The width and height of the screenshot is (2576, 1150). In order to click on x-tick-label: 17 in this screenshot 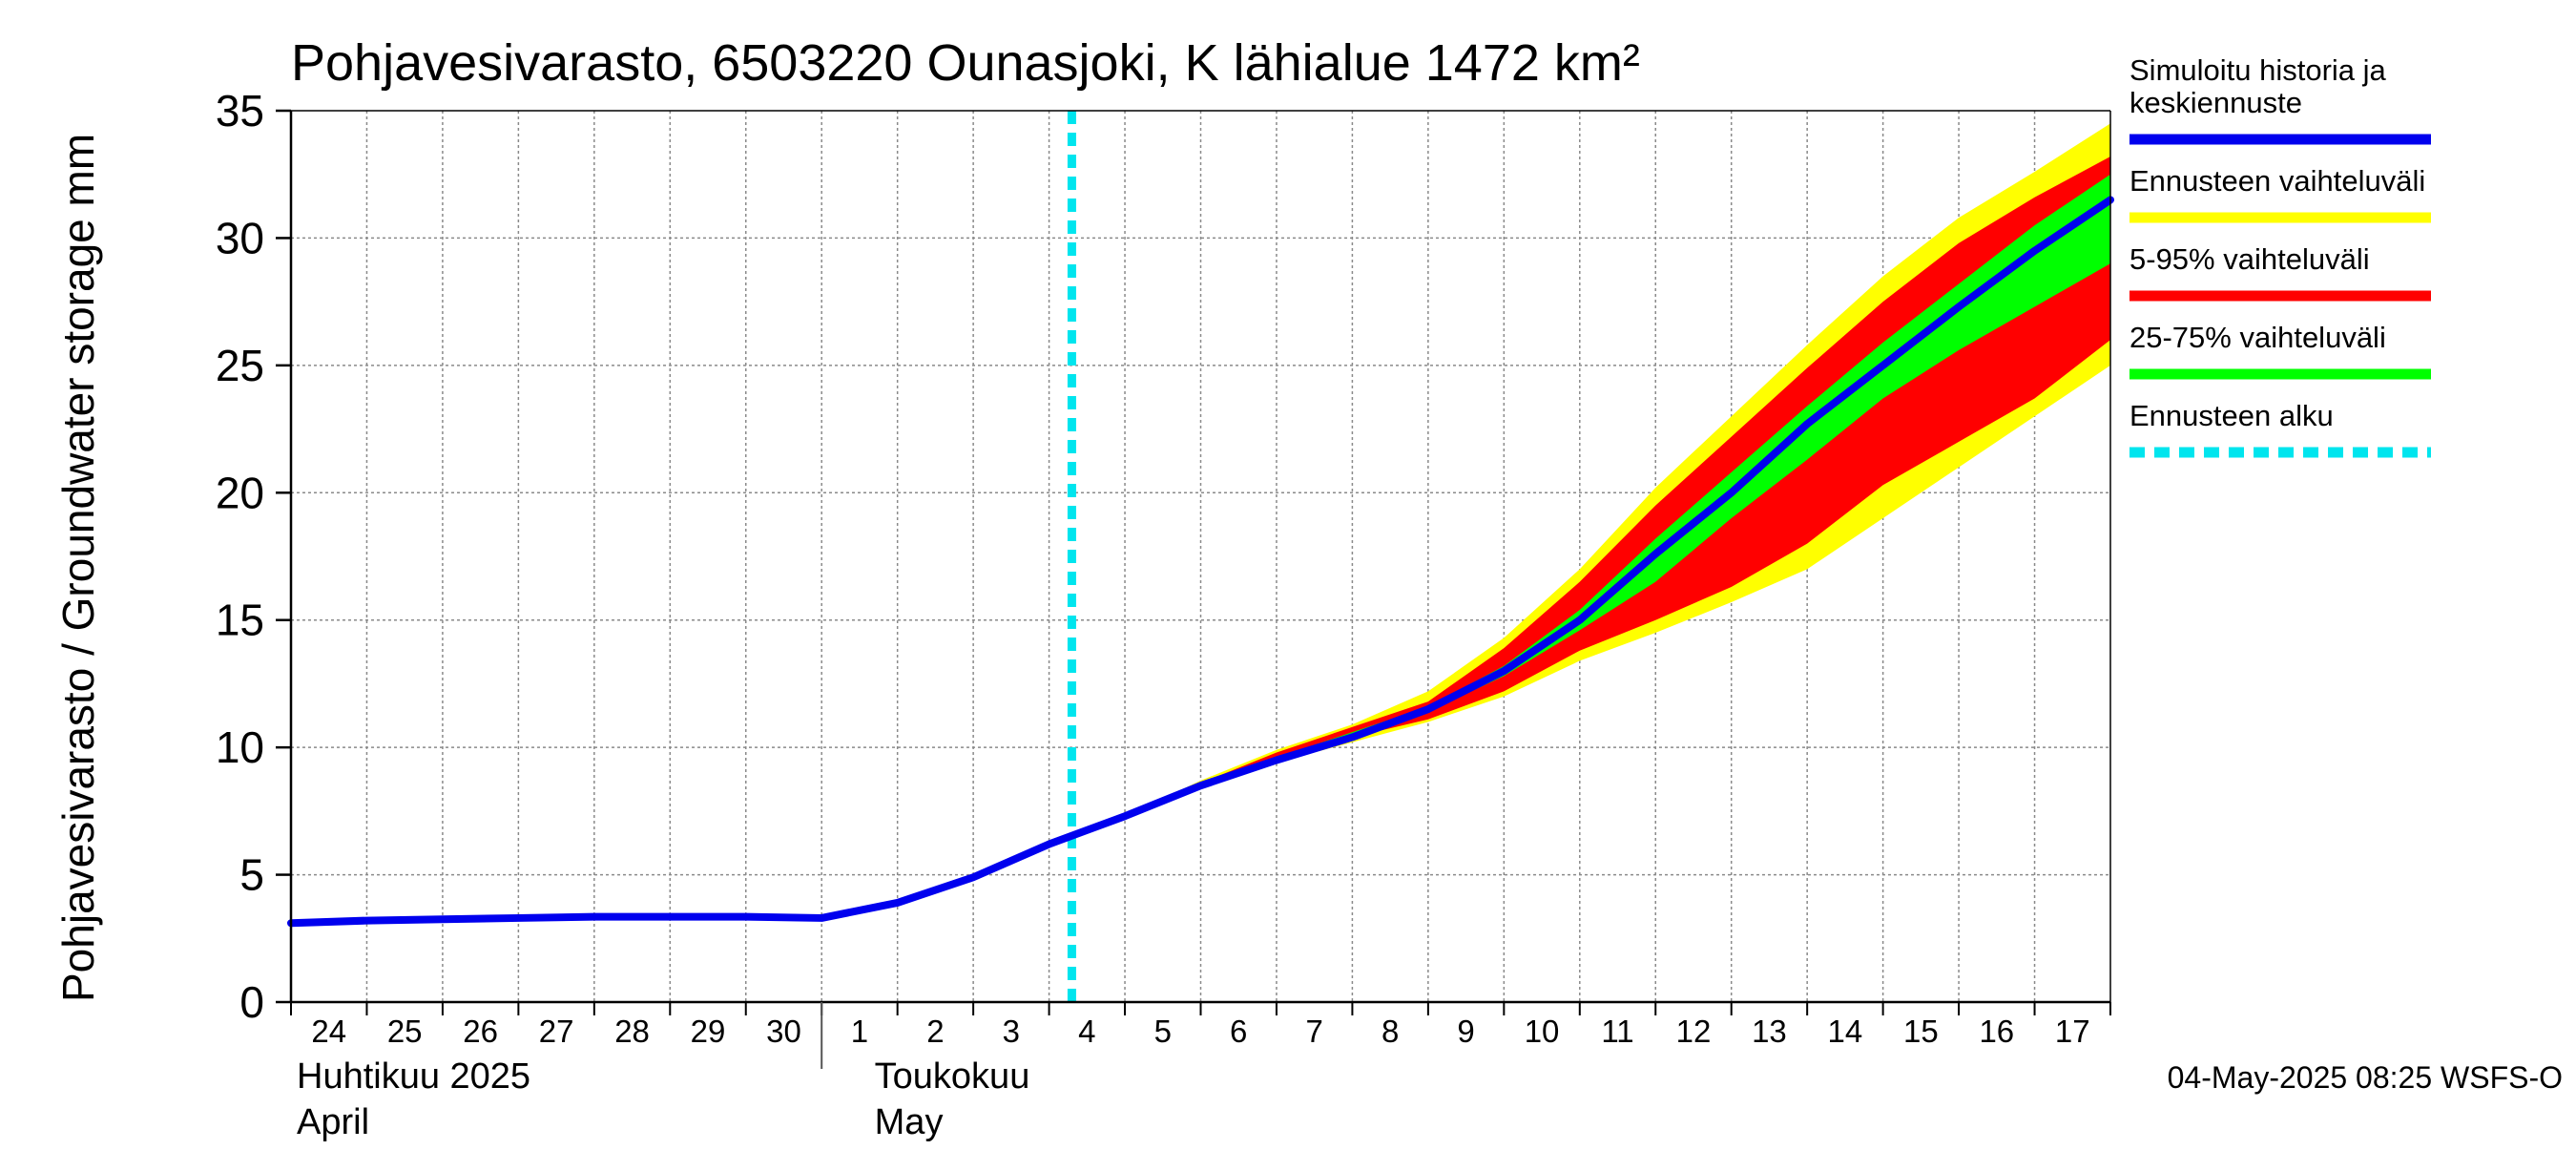, I will do `click(2072, 1031)`.